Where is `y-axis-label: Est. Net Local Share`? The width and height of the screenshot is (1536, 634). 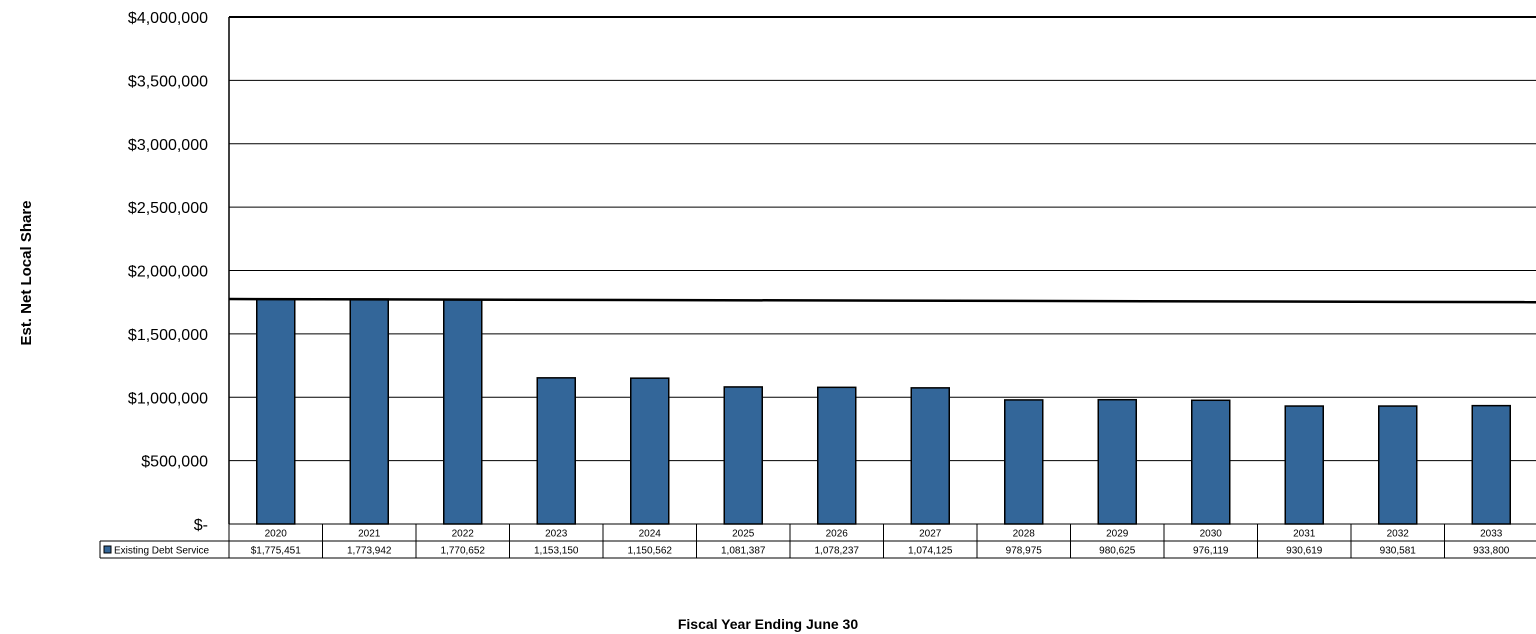 y-axis-label: Est. Net Local Share is located at coordinates (26, 273).